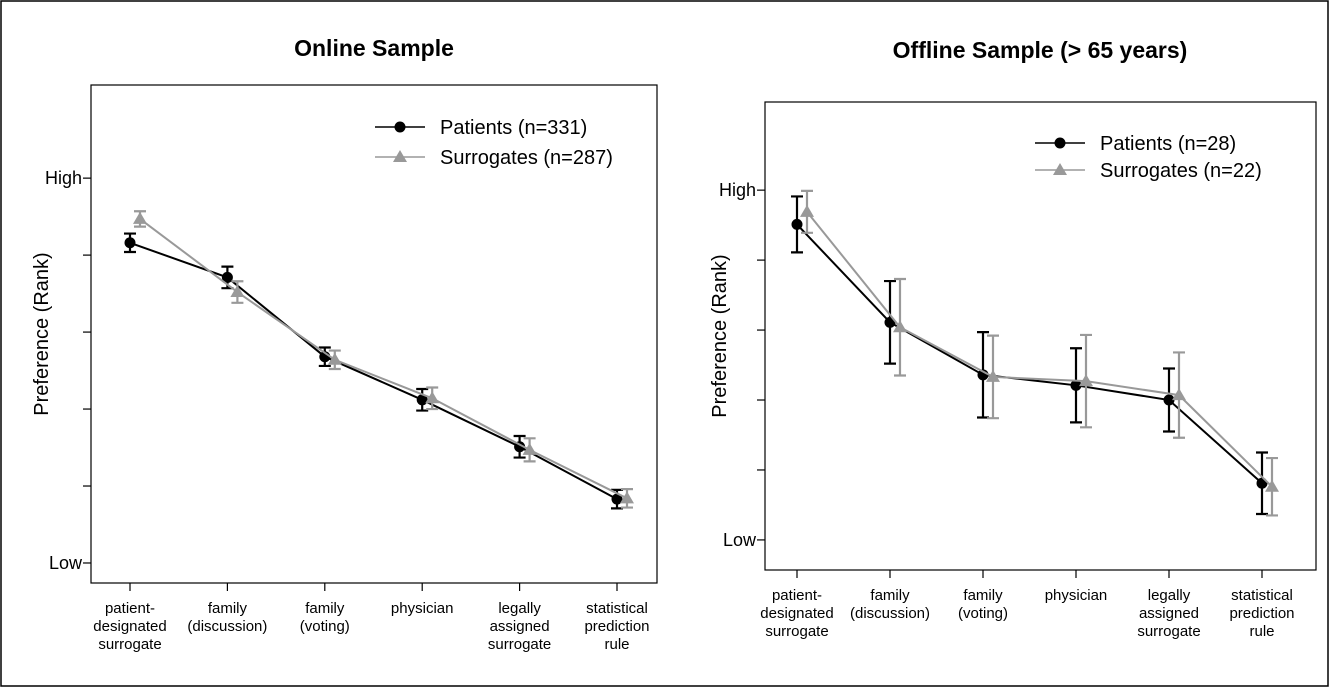 Image resolution: width=1329 pixels, height=687 pixels. Describe the element at coordinates (513, 128) in the screenshot. I see `legend-label: Patients (n=331)` at that location.